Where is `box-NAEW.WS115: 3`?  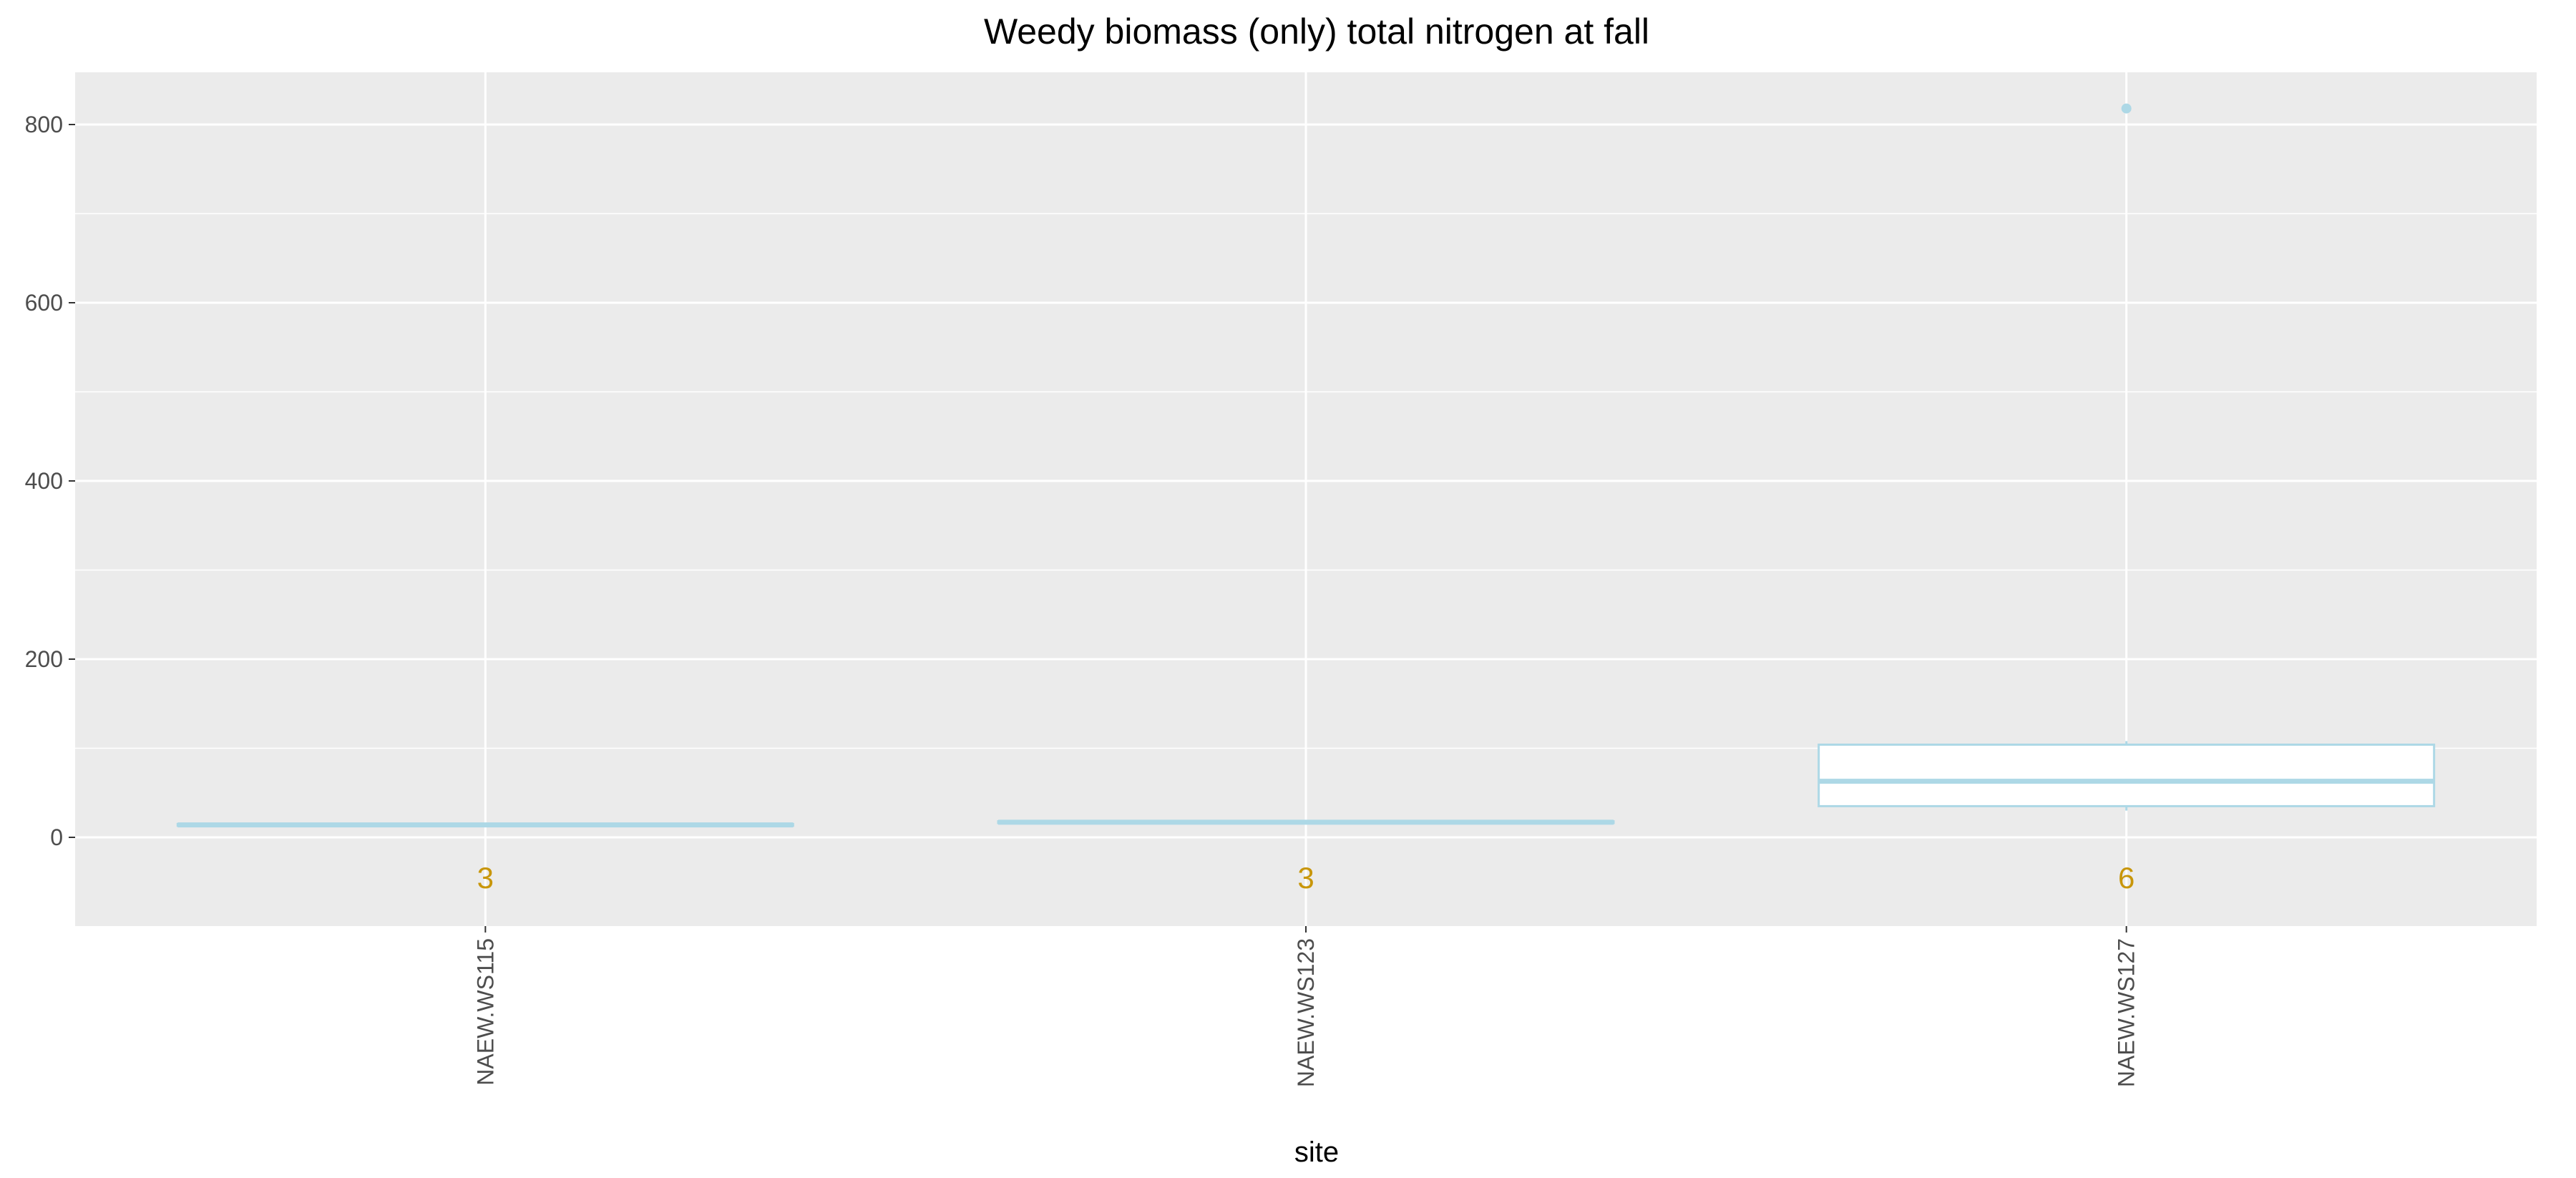
box-NAEW.WS115: 3 is located at coordinates (485, 859).